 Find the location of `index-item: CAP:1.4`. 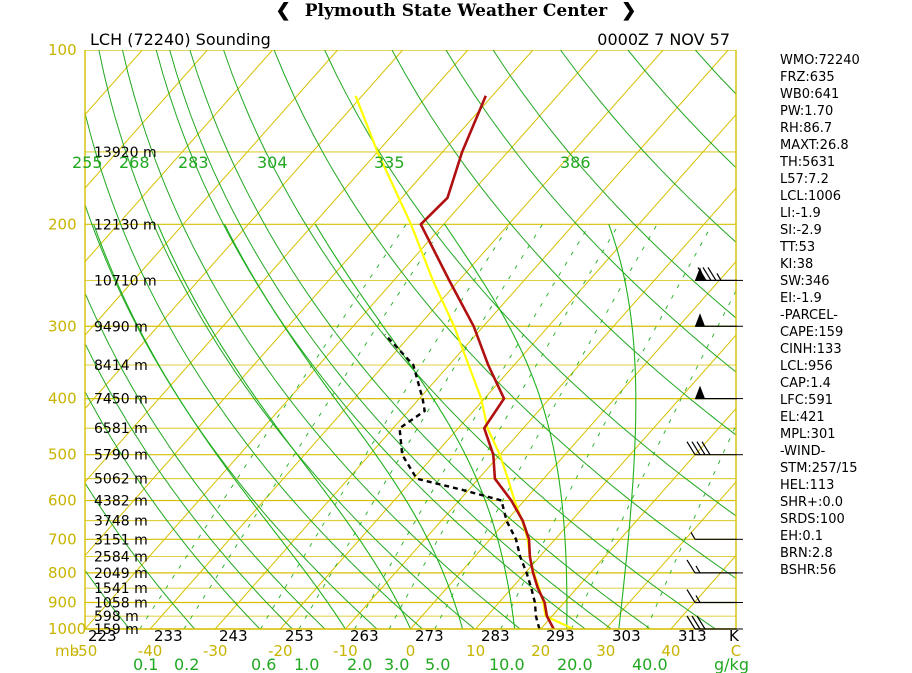

index-item: CAP:1.4 is located at coordinates (805, 383).